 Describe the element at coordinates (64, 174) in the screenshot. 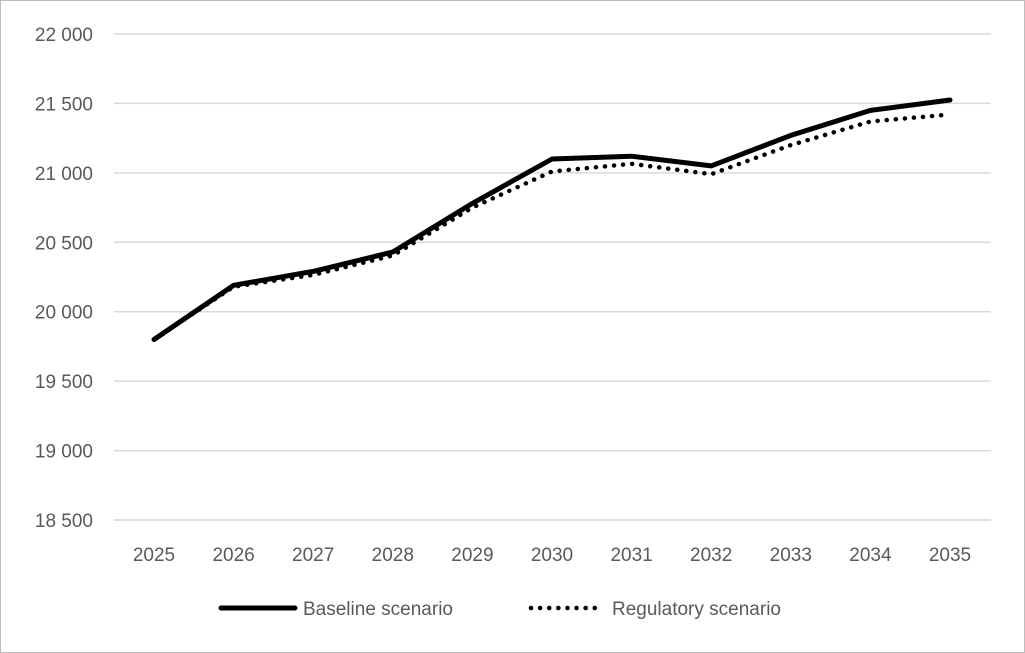

I see `y-tick-label: 21 000` at that location.